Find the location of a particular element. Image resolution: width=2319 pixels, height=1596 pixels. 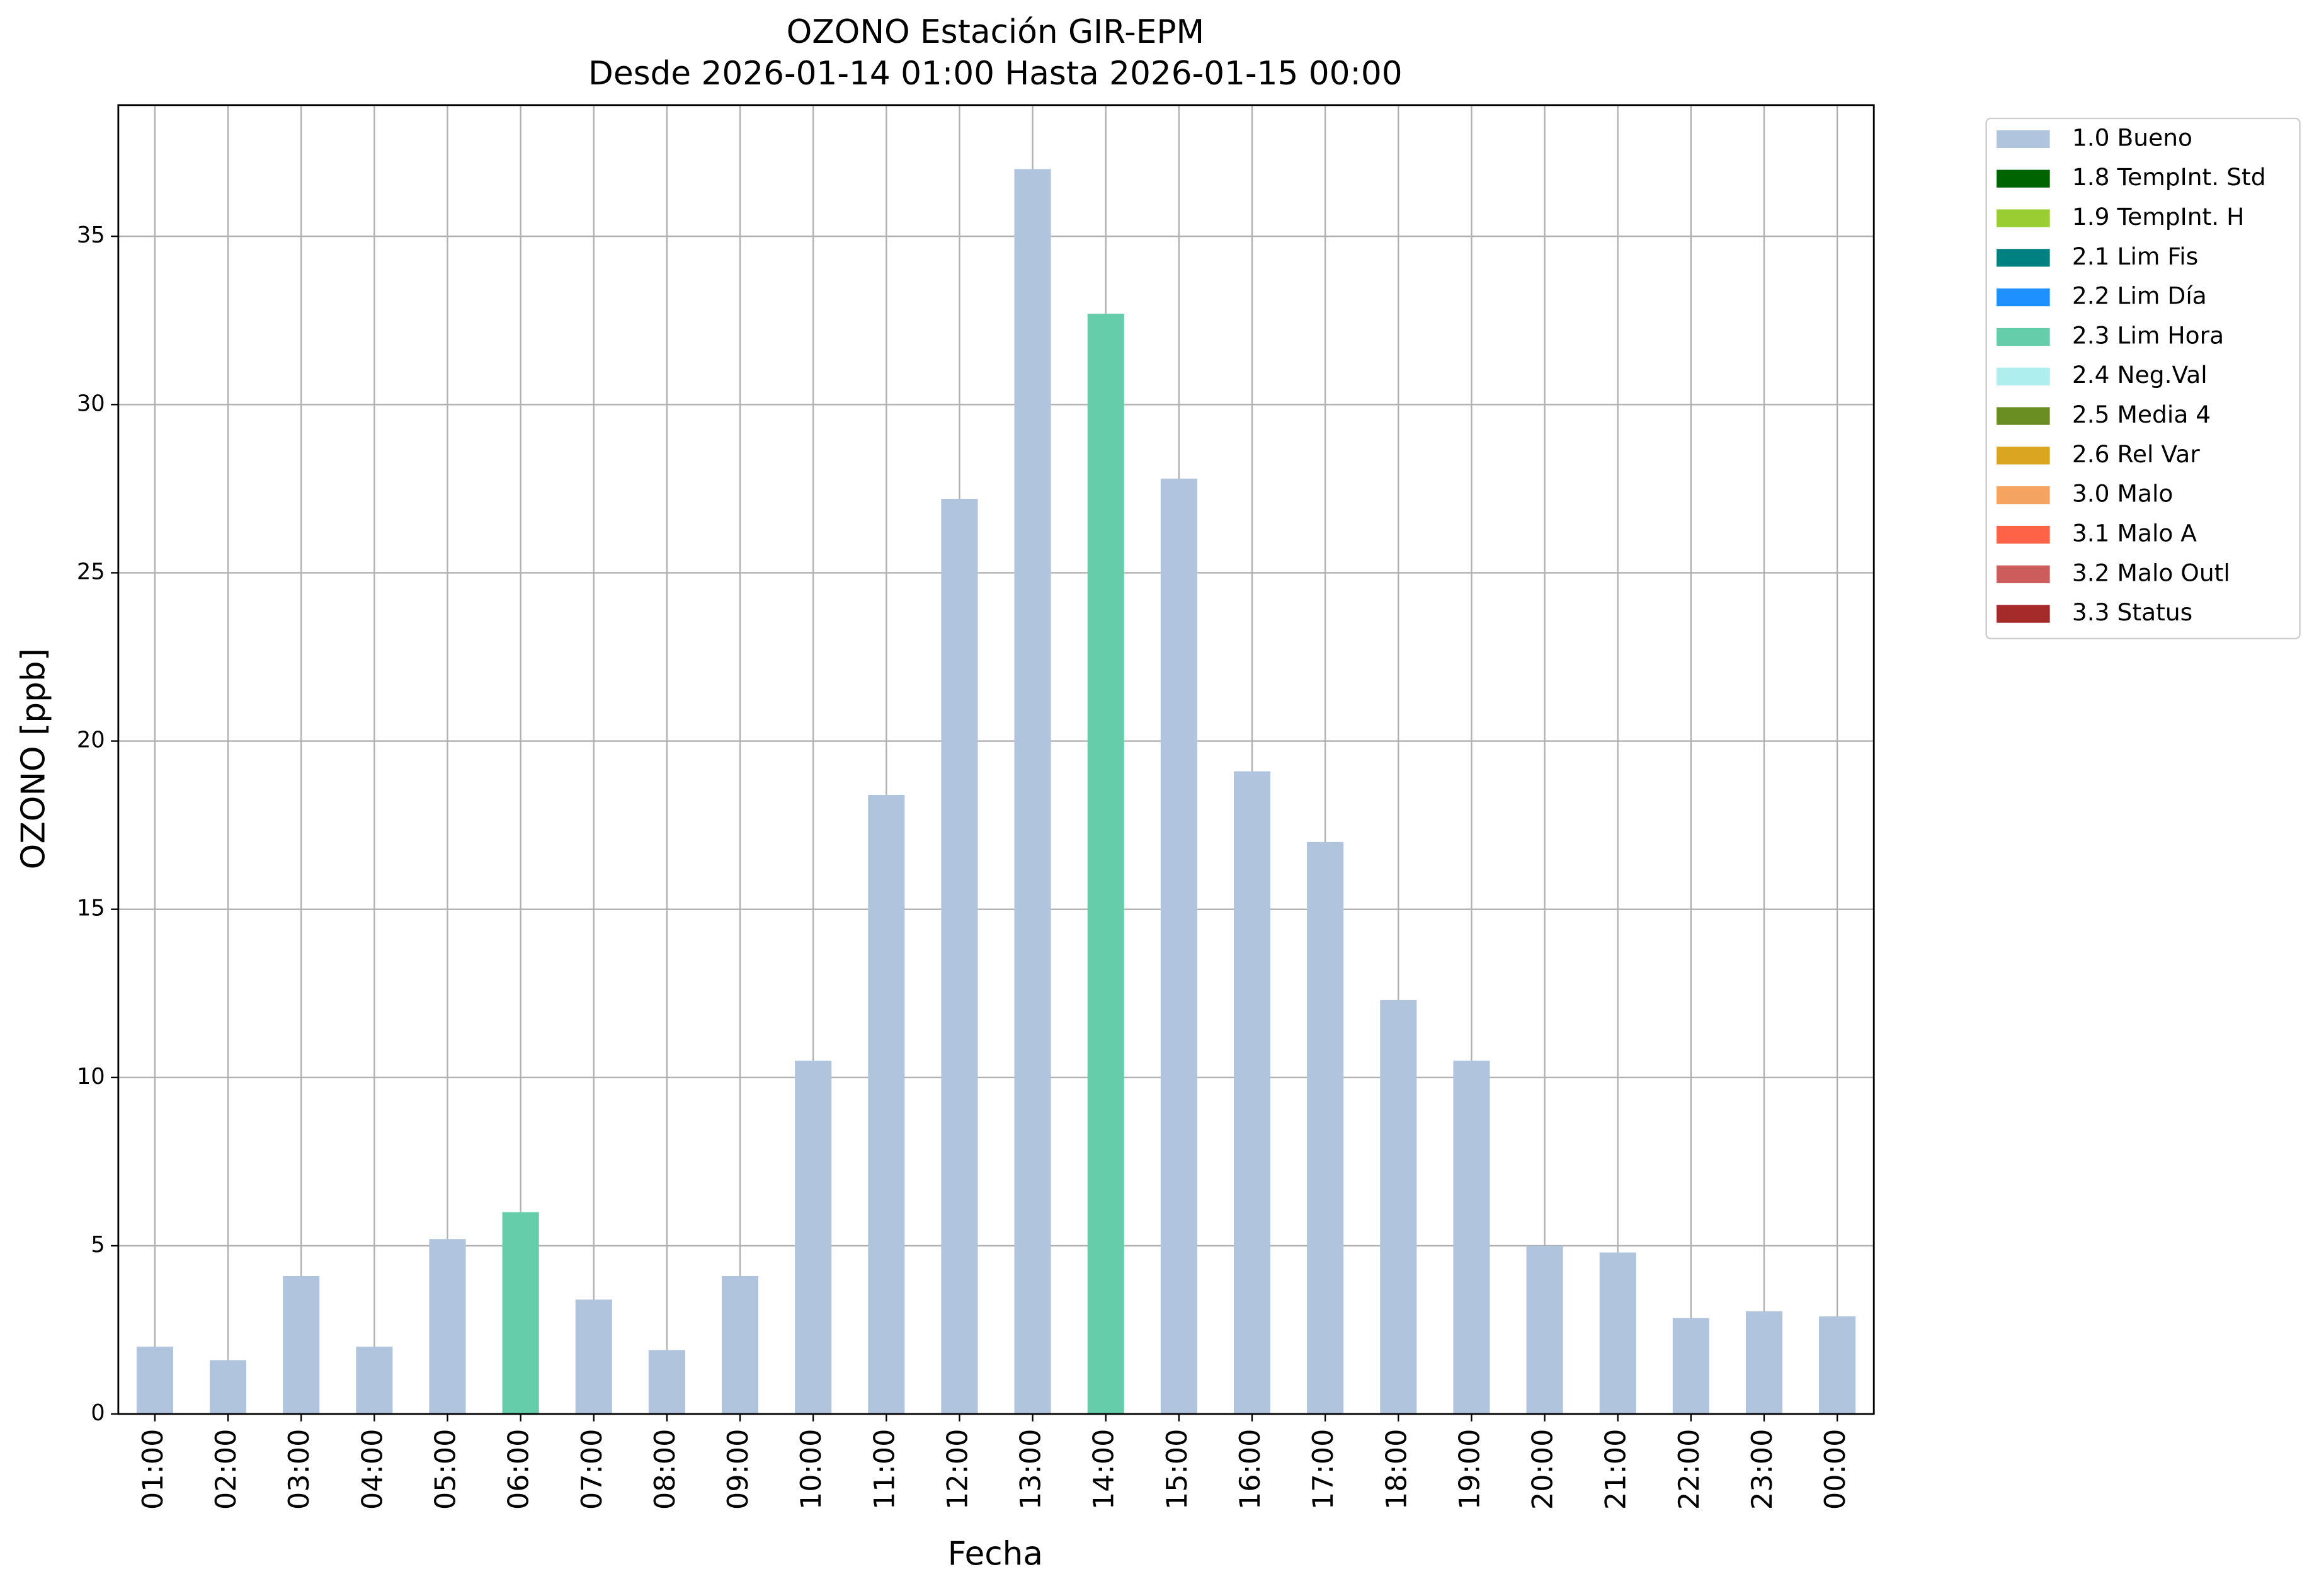

x-tick-label: 16:00 is located at coordinates (1250, 1469).